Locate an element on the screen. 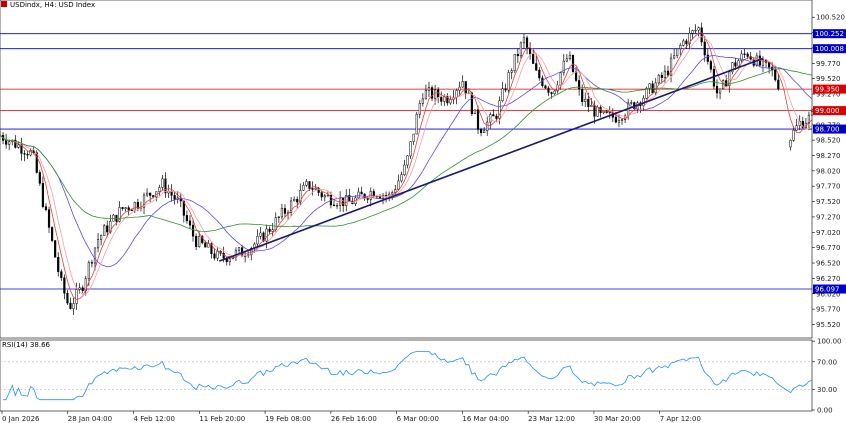  x-tick-label: 30 Mar 20:00 is located at coordinates (617, 419).